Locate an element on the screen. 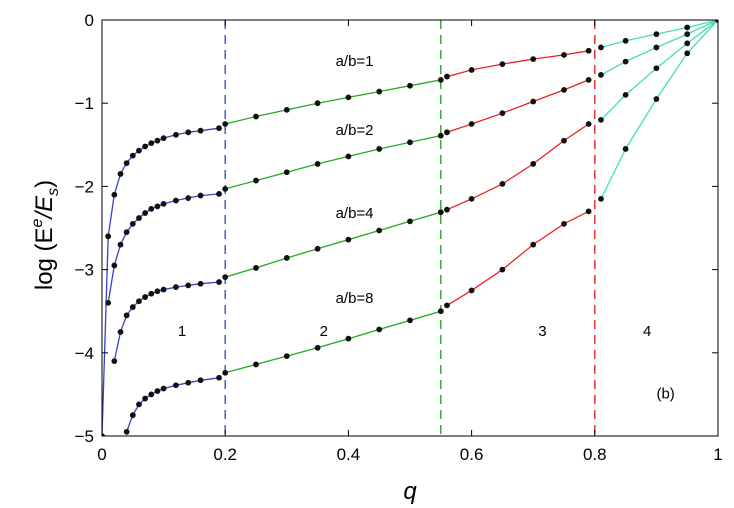 The width and height of the screenshot is (734, 508). series-label-1: a/b=1 is located at coordinates (355, 61).